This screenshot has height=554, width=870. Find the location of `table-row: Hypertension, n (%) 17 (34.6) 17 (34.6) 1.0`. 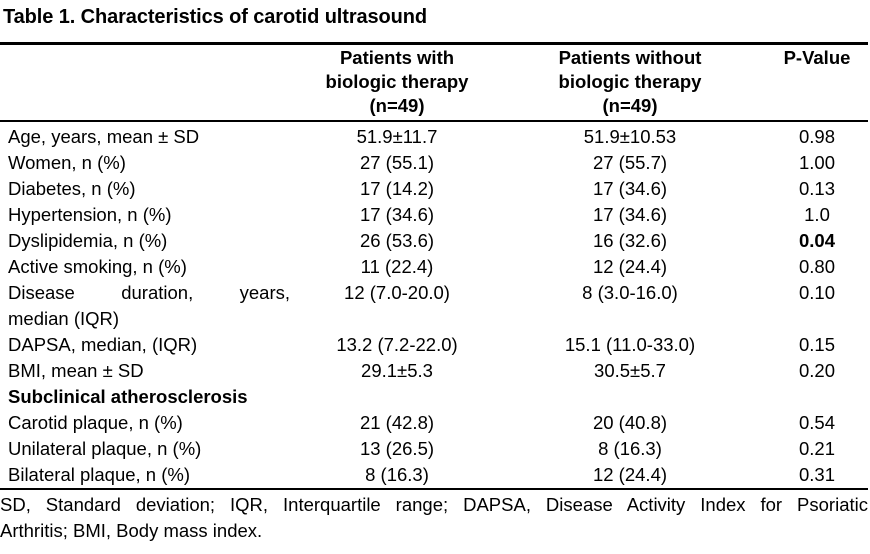

table-row: Hypertension, n (%) 17 (34.6) 17 (34.6) 1.0 is located at coordinates (434, 215).